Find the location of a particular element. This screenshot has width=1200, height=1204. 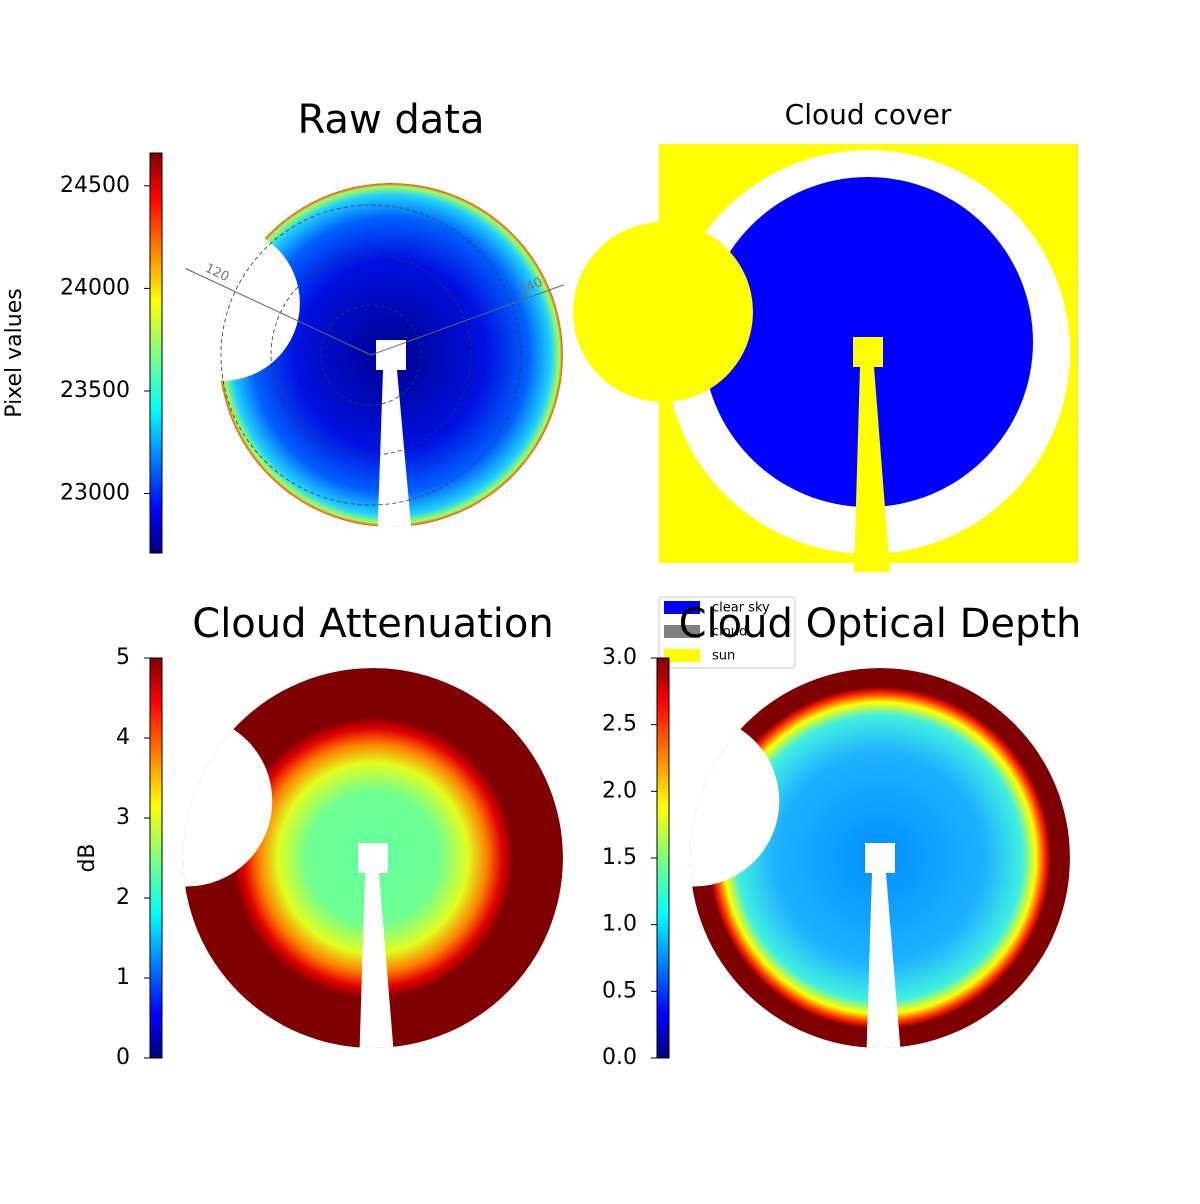

y-tick-label: 24500 is located at coordinates (95, 185).